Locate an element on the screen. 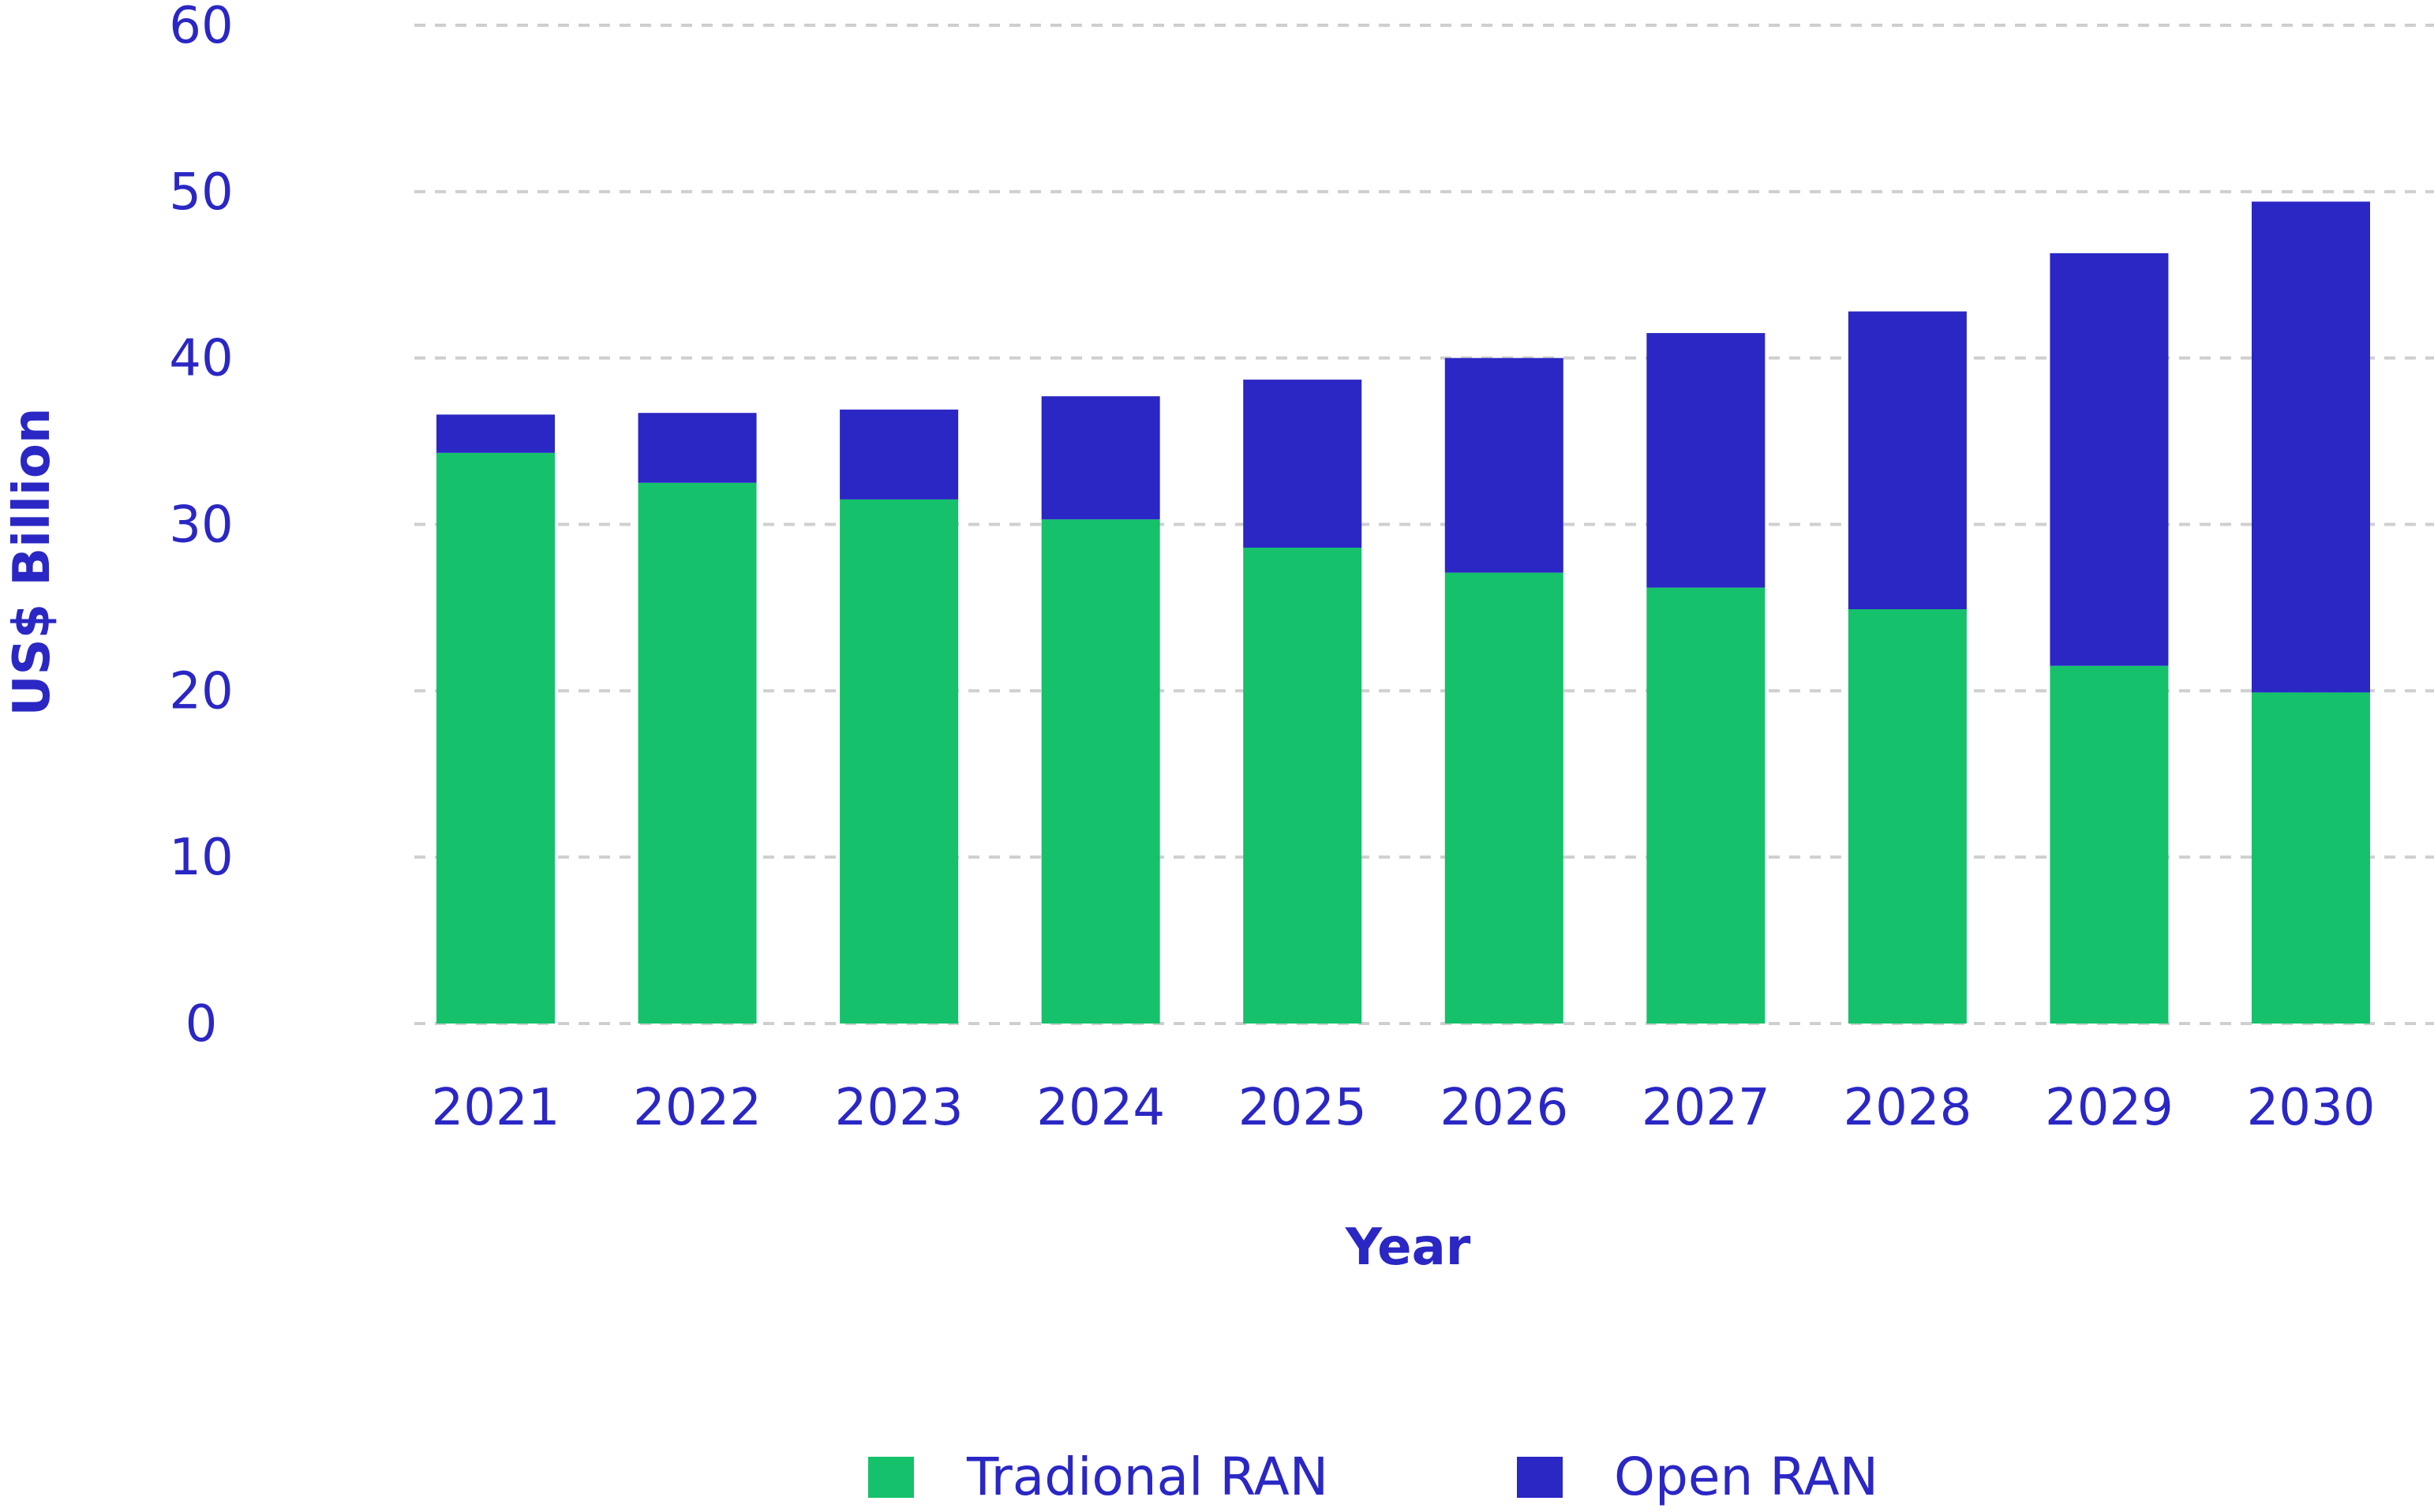 The width and height of the screenshot is (2434, 1512). y-tick-label: 60 is located at coordinates (201, 28).